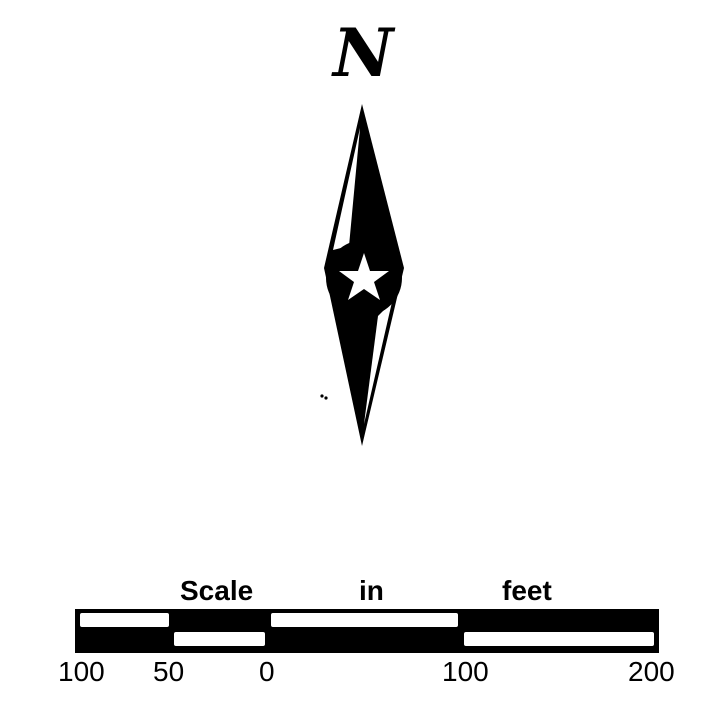  I want to click on compass-needle-highlight-upper, so click(346, 189).